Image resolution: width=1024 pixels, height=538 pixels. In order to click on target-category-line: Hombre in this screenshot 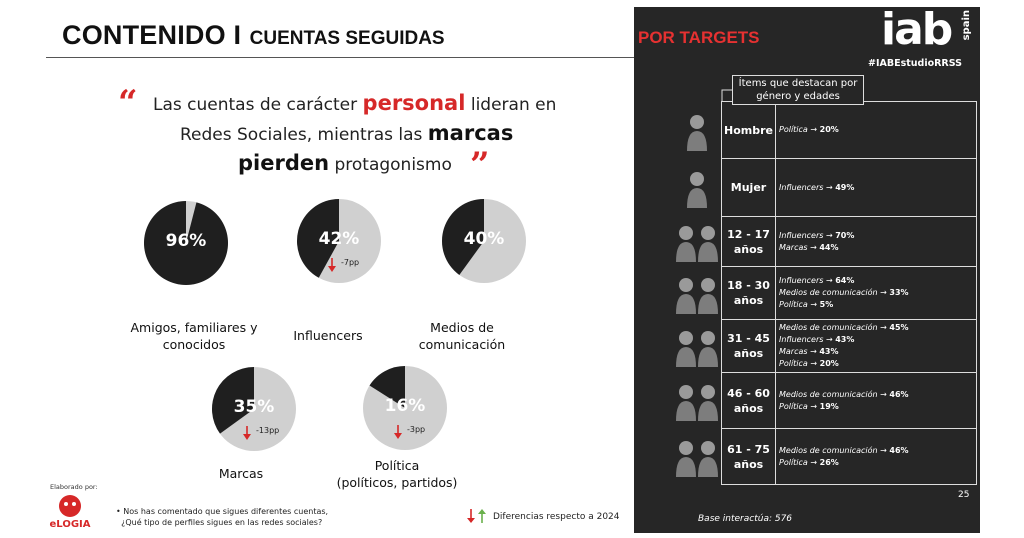, I will do `click(748, 130)`.